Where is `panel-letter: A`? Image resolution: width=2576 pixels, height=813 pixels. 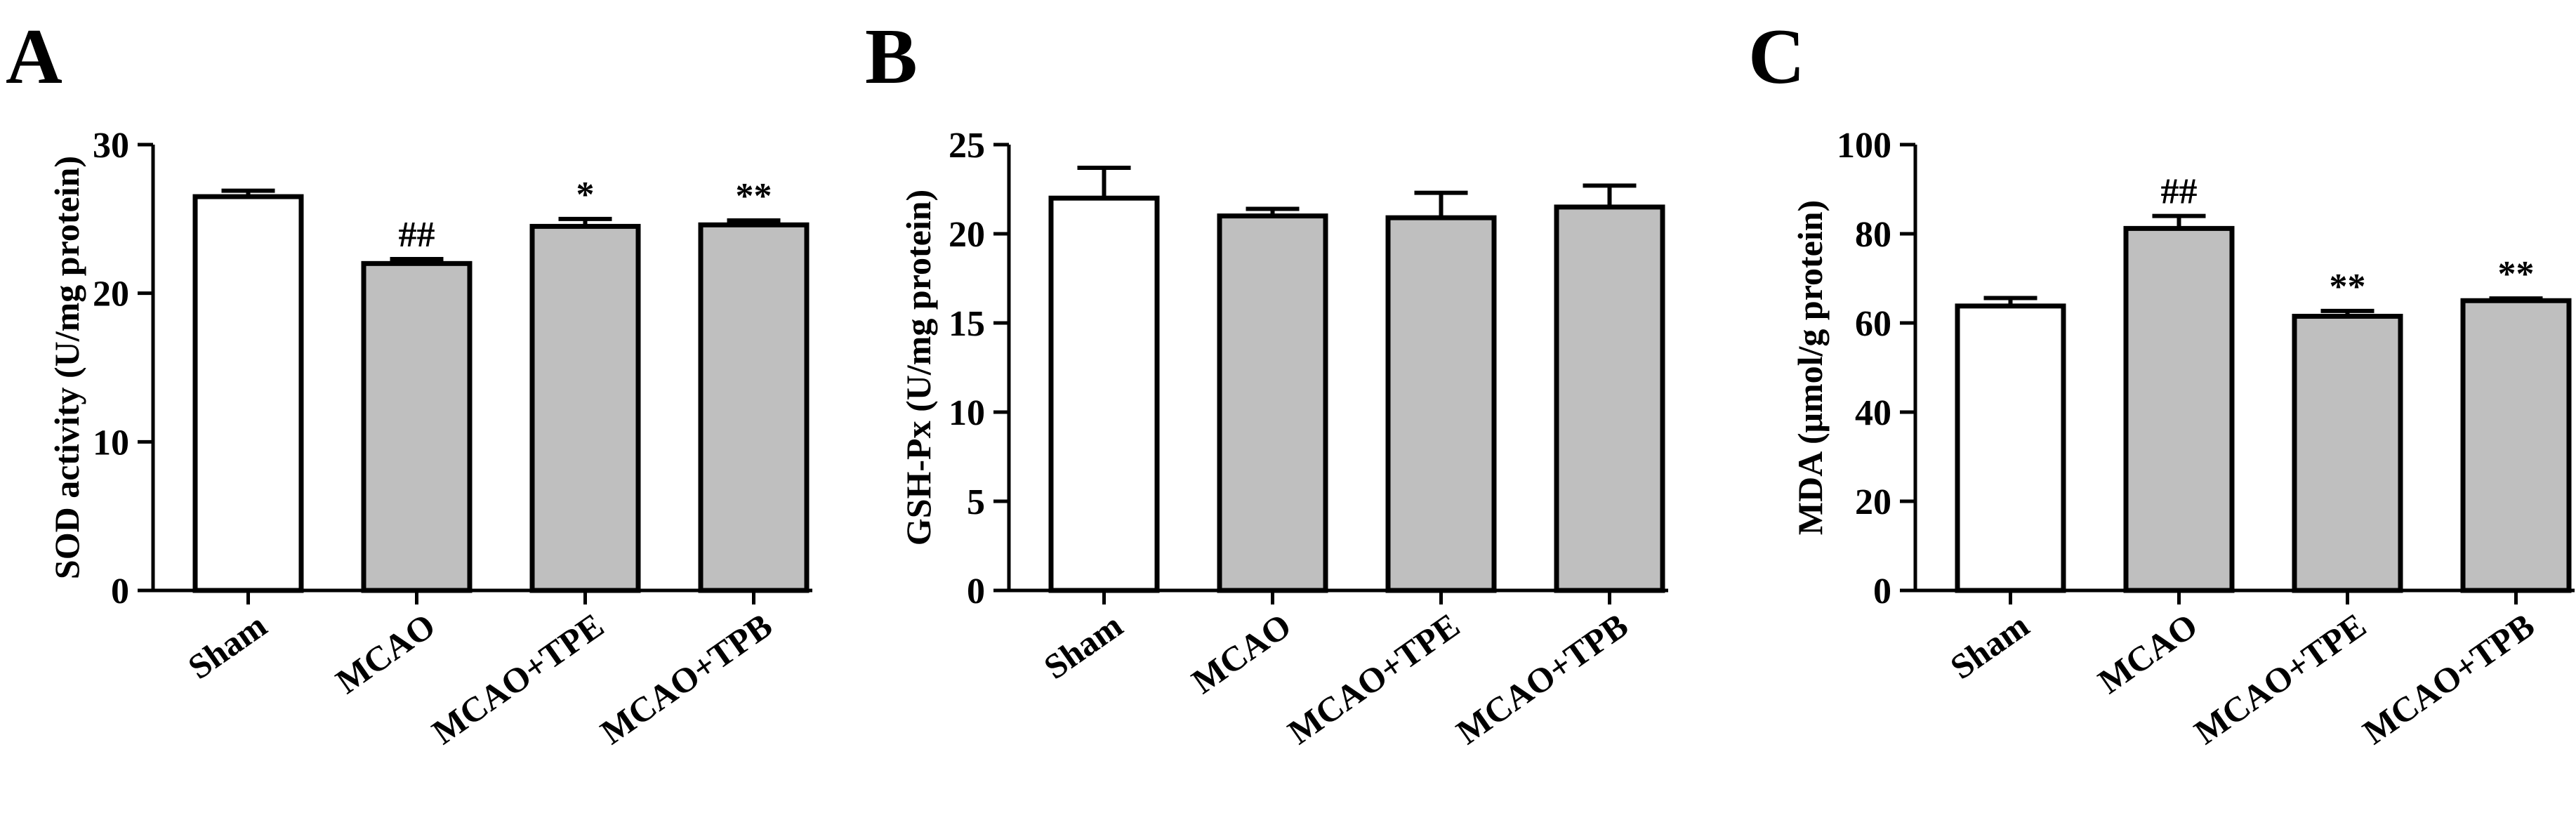
panel-letter: A is located at coordinates (34, 57).